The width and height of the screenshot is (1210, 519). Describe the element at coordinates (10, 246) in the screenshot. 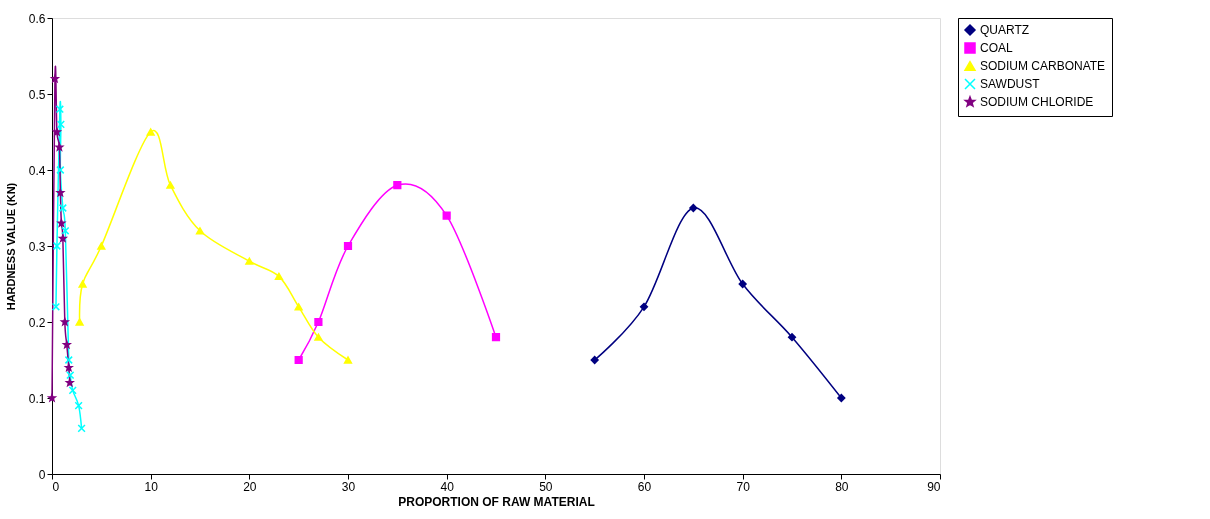

I see `y-axis-title: HARDNESS VALUE (KN)` at that location.